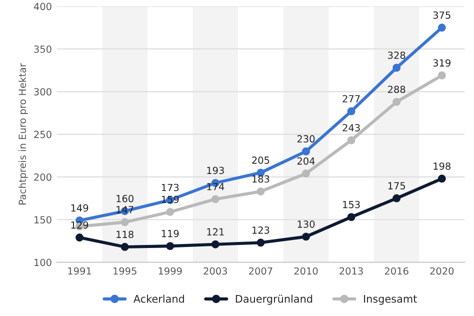 This screenshot has width=474, height=316. I want to click on x-tick-label: 2010, so click(306, 271).